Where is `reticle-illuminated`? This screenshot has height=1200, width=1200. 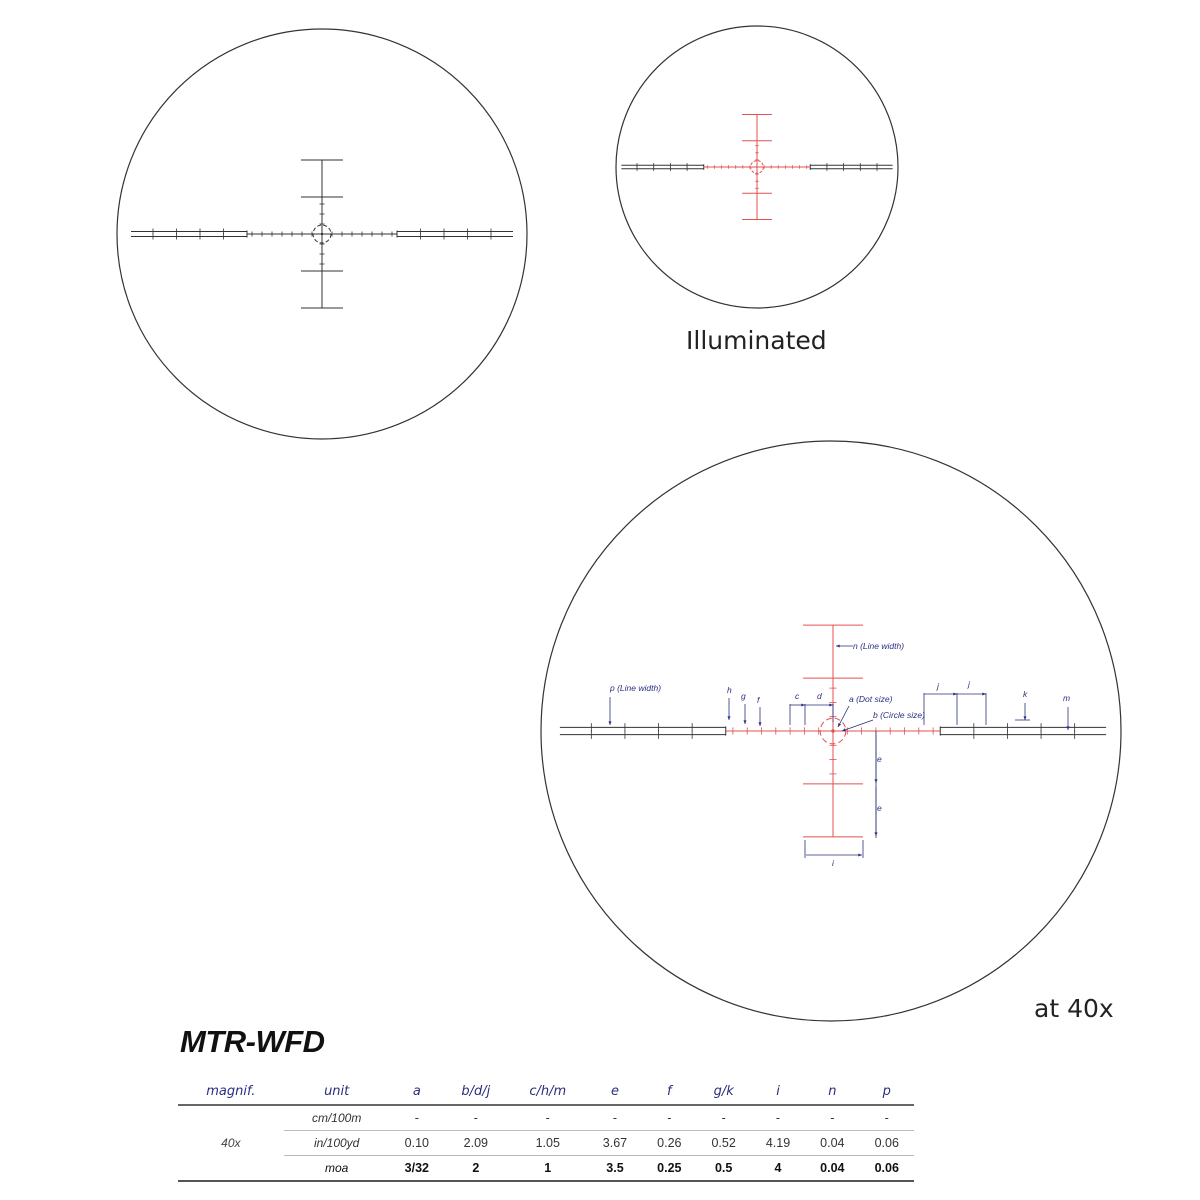
reticle-illuminated is located at coordinates (757, 167).